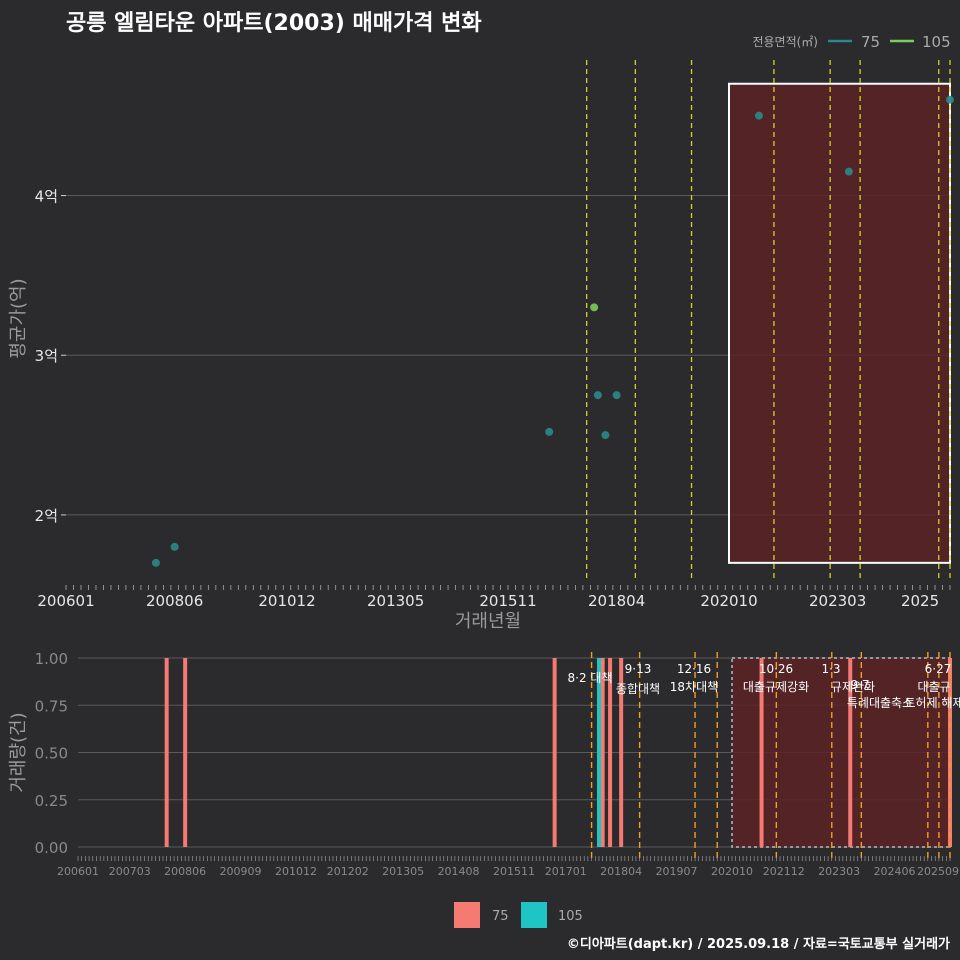 This screenshot has height=960, width=960. Describe the element at coordinates (880, 703) in the screenshot. I see `policy-sublabel: 특례대출축소` at that location.